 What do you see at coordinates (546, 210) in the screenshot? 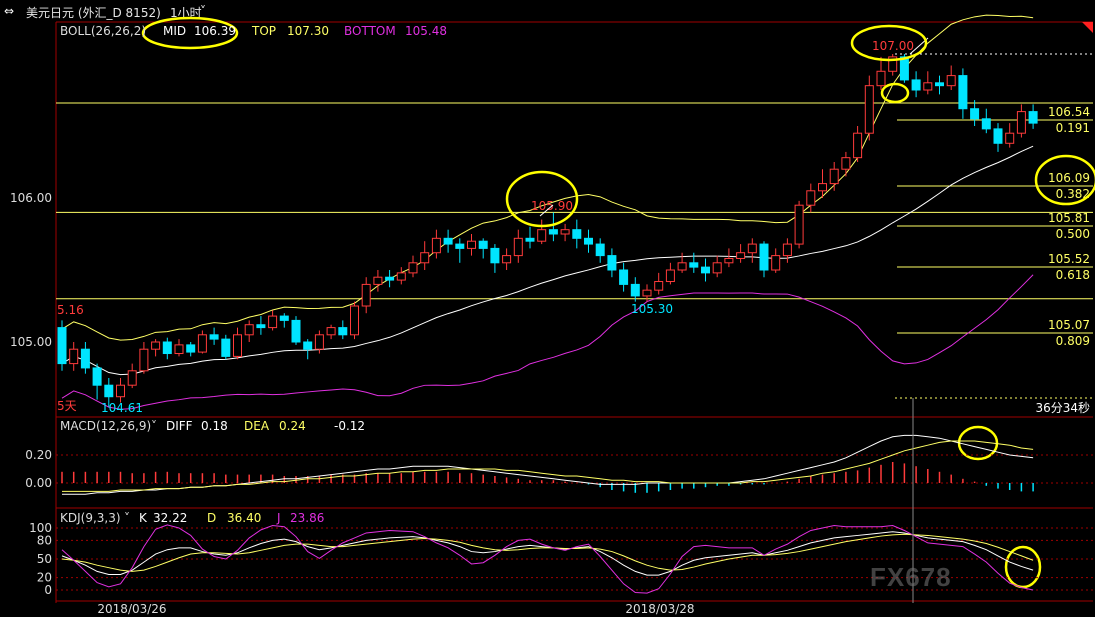
I see `peak-pointer` at bounding box center [546, 210].